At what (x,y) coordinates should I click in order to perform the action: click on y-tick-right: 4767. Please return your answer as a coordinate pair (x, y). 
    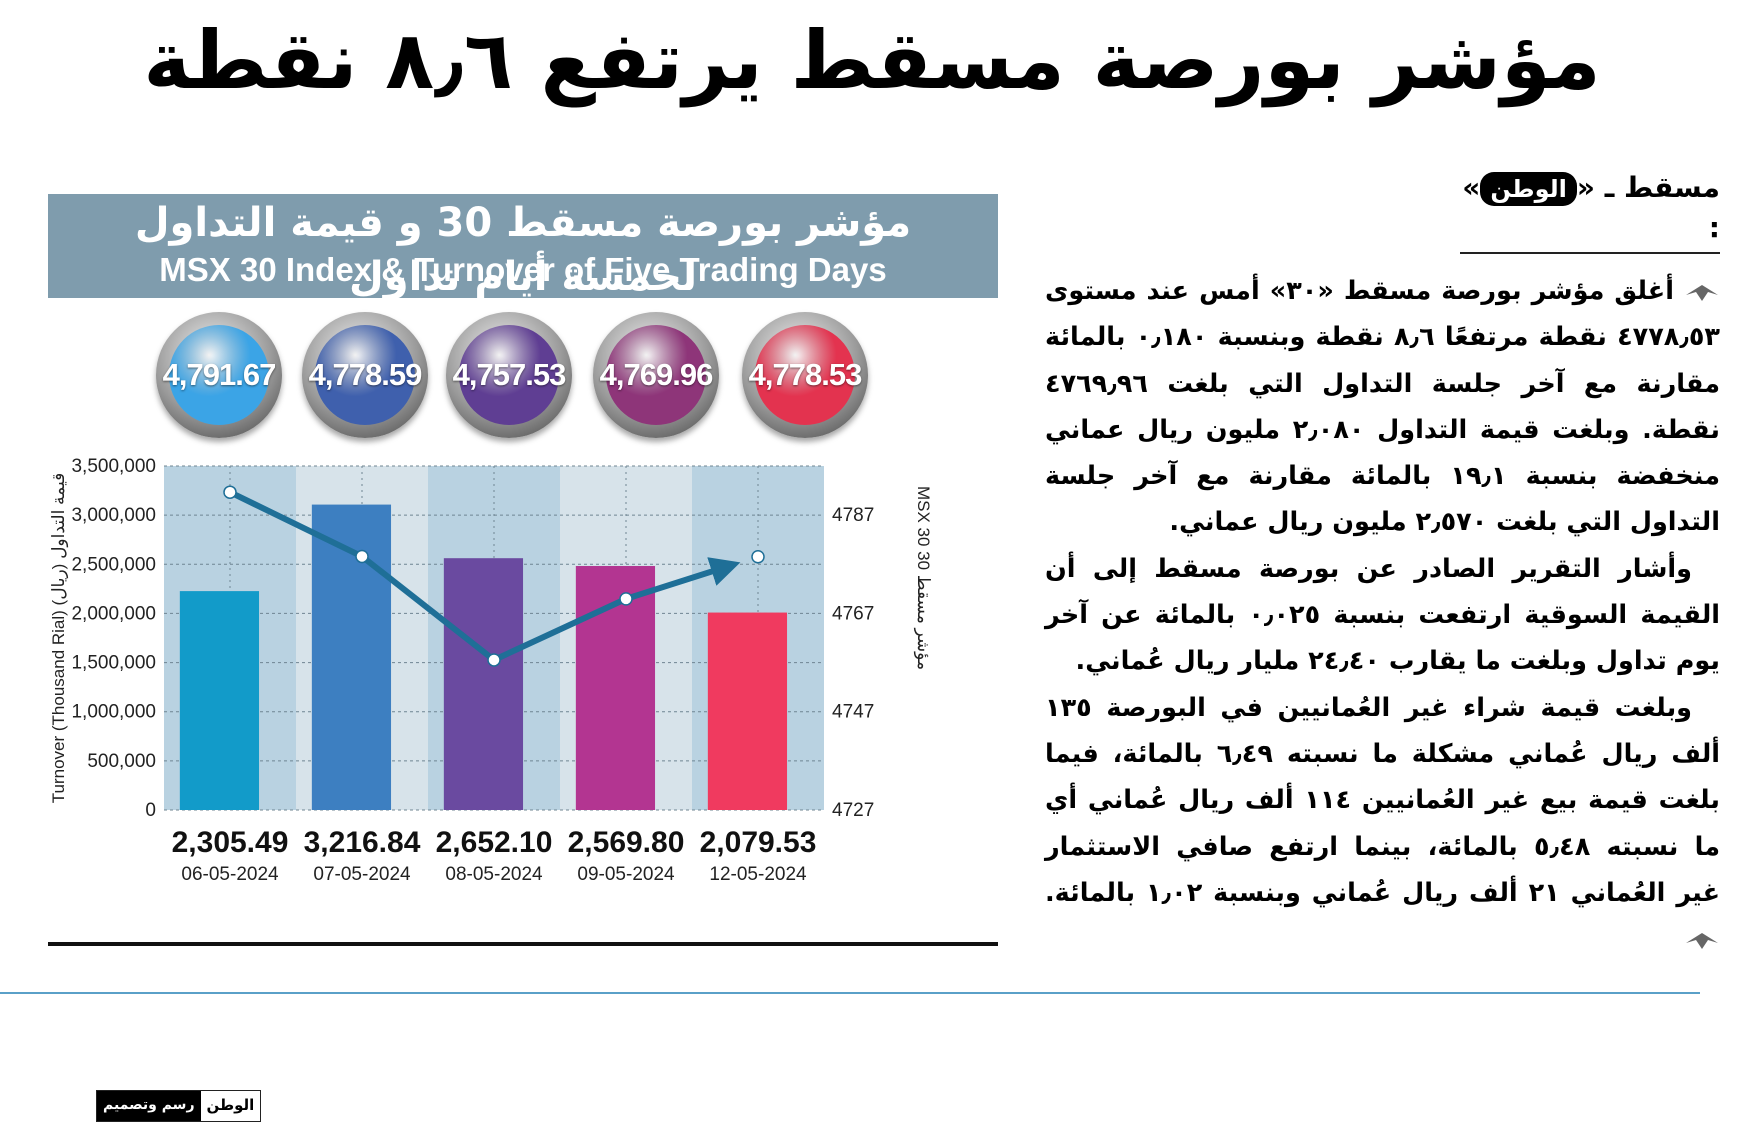
    Looking at the image, I should click on (853, 613).